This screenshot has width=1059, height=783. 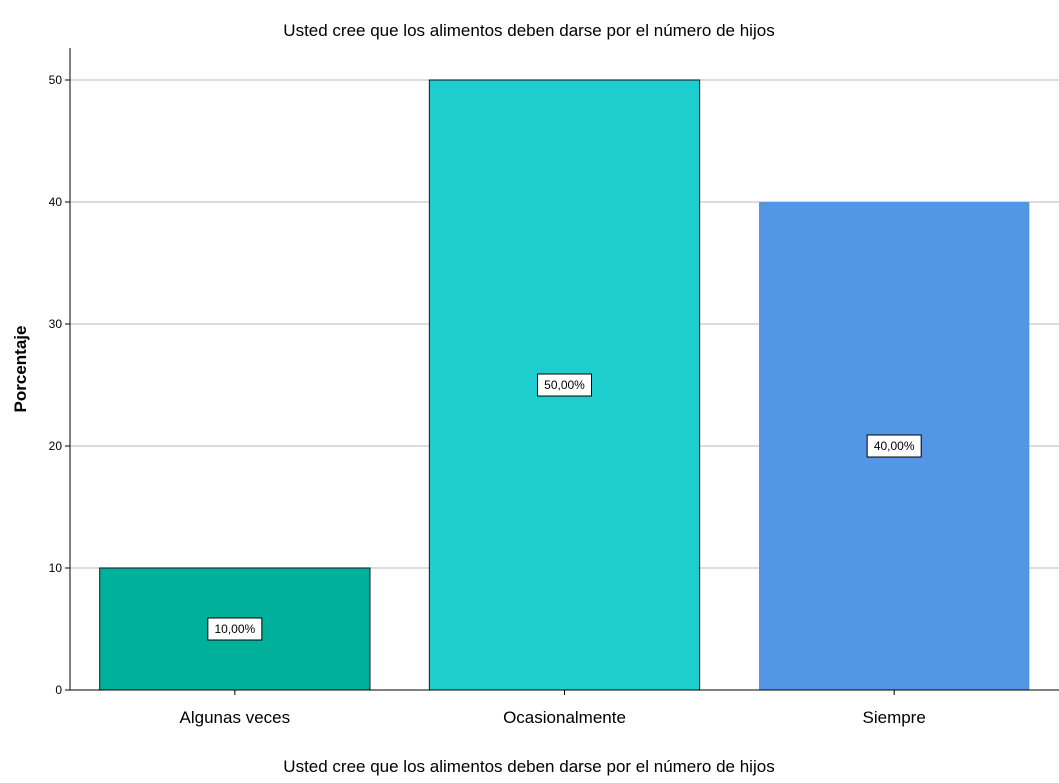 I want to click on y-axis-label: Porcentaje, so click(x=20, y=369).